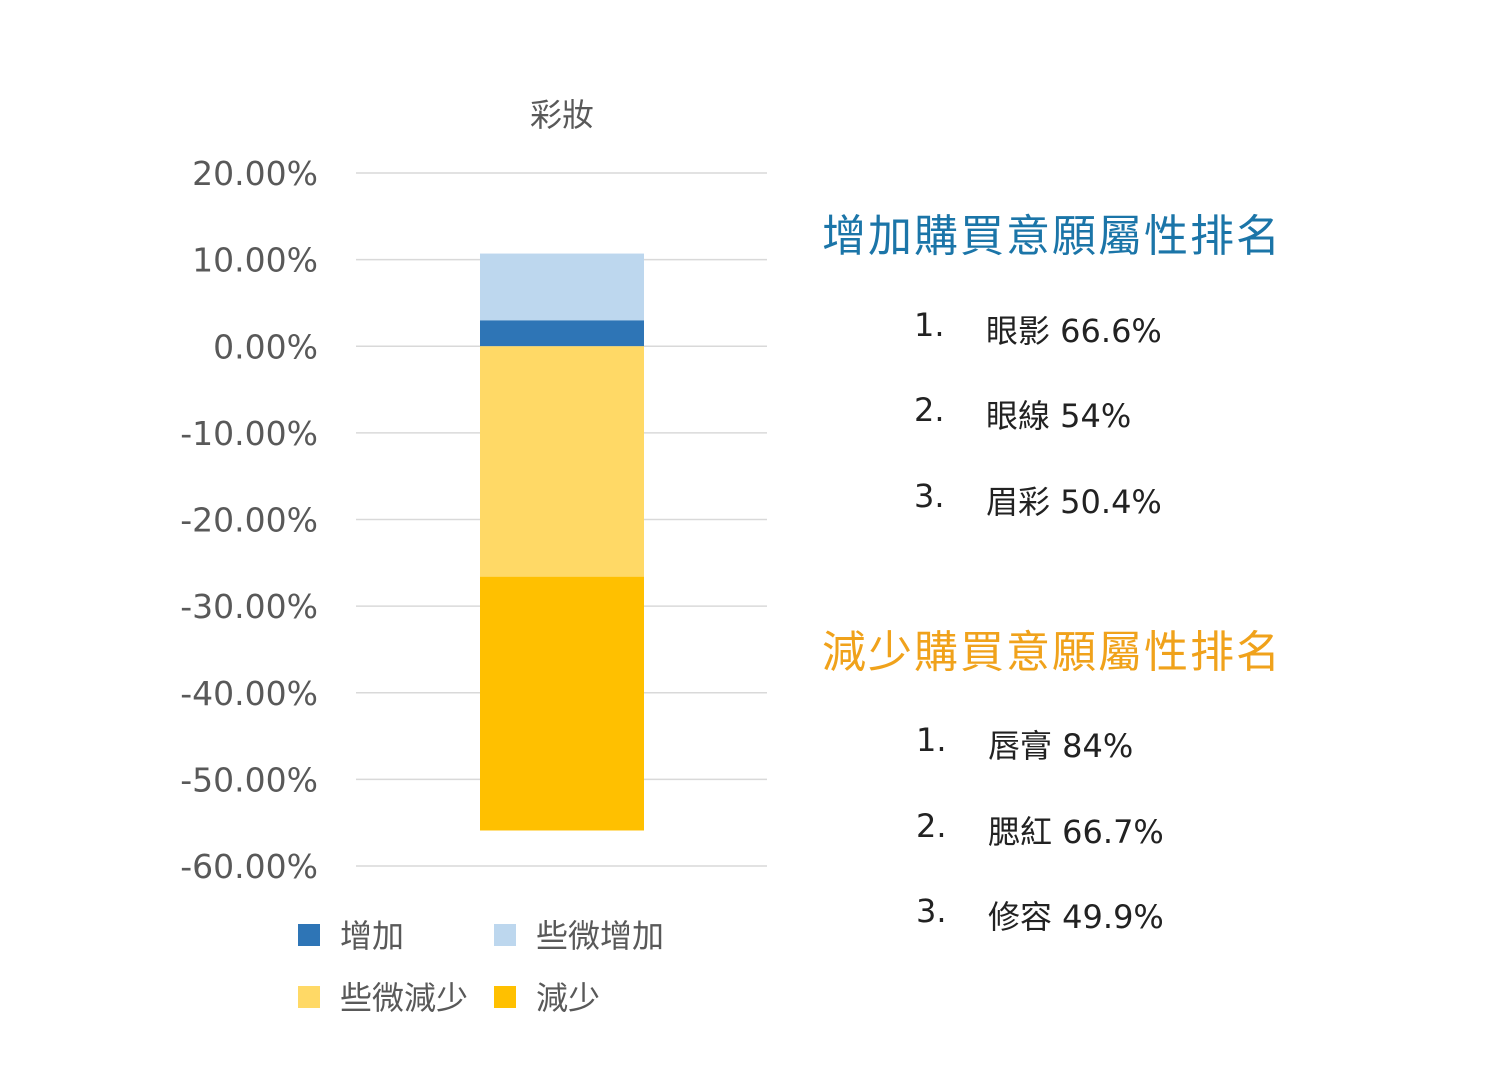  Describe the element at coordinates (249, 693) in the screenshot. I see `y-tick-label: -40.00%` at that location.